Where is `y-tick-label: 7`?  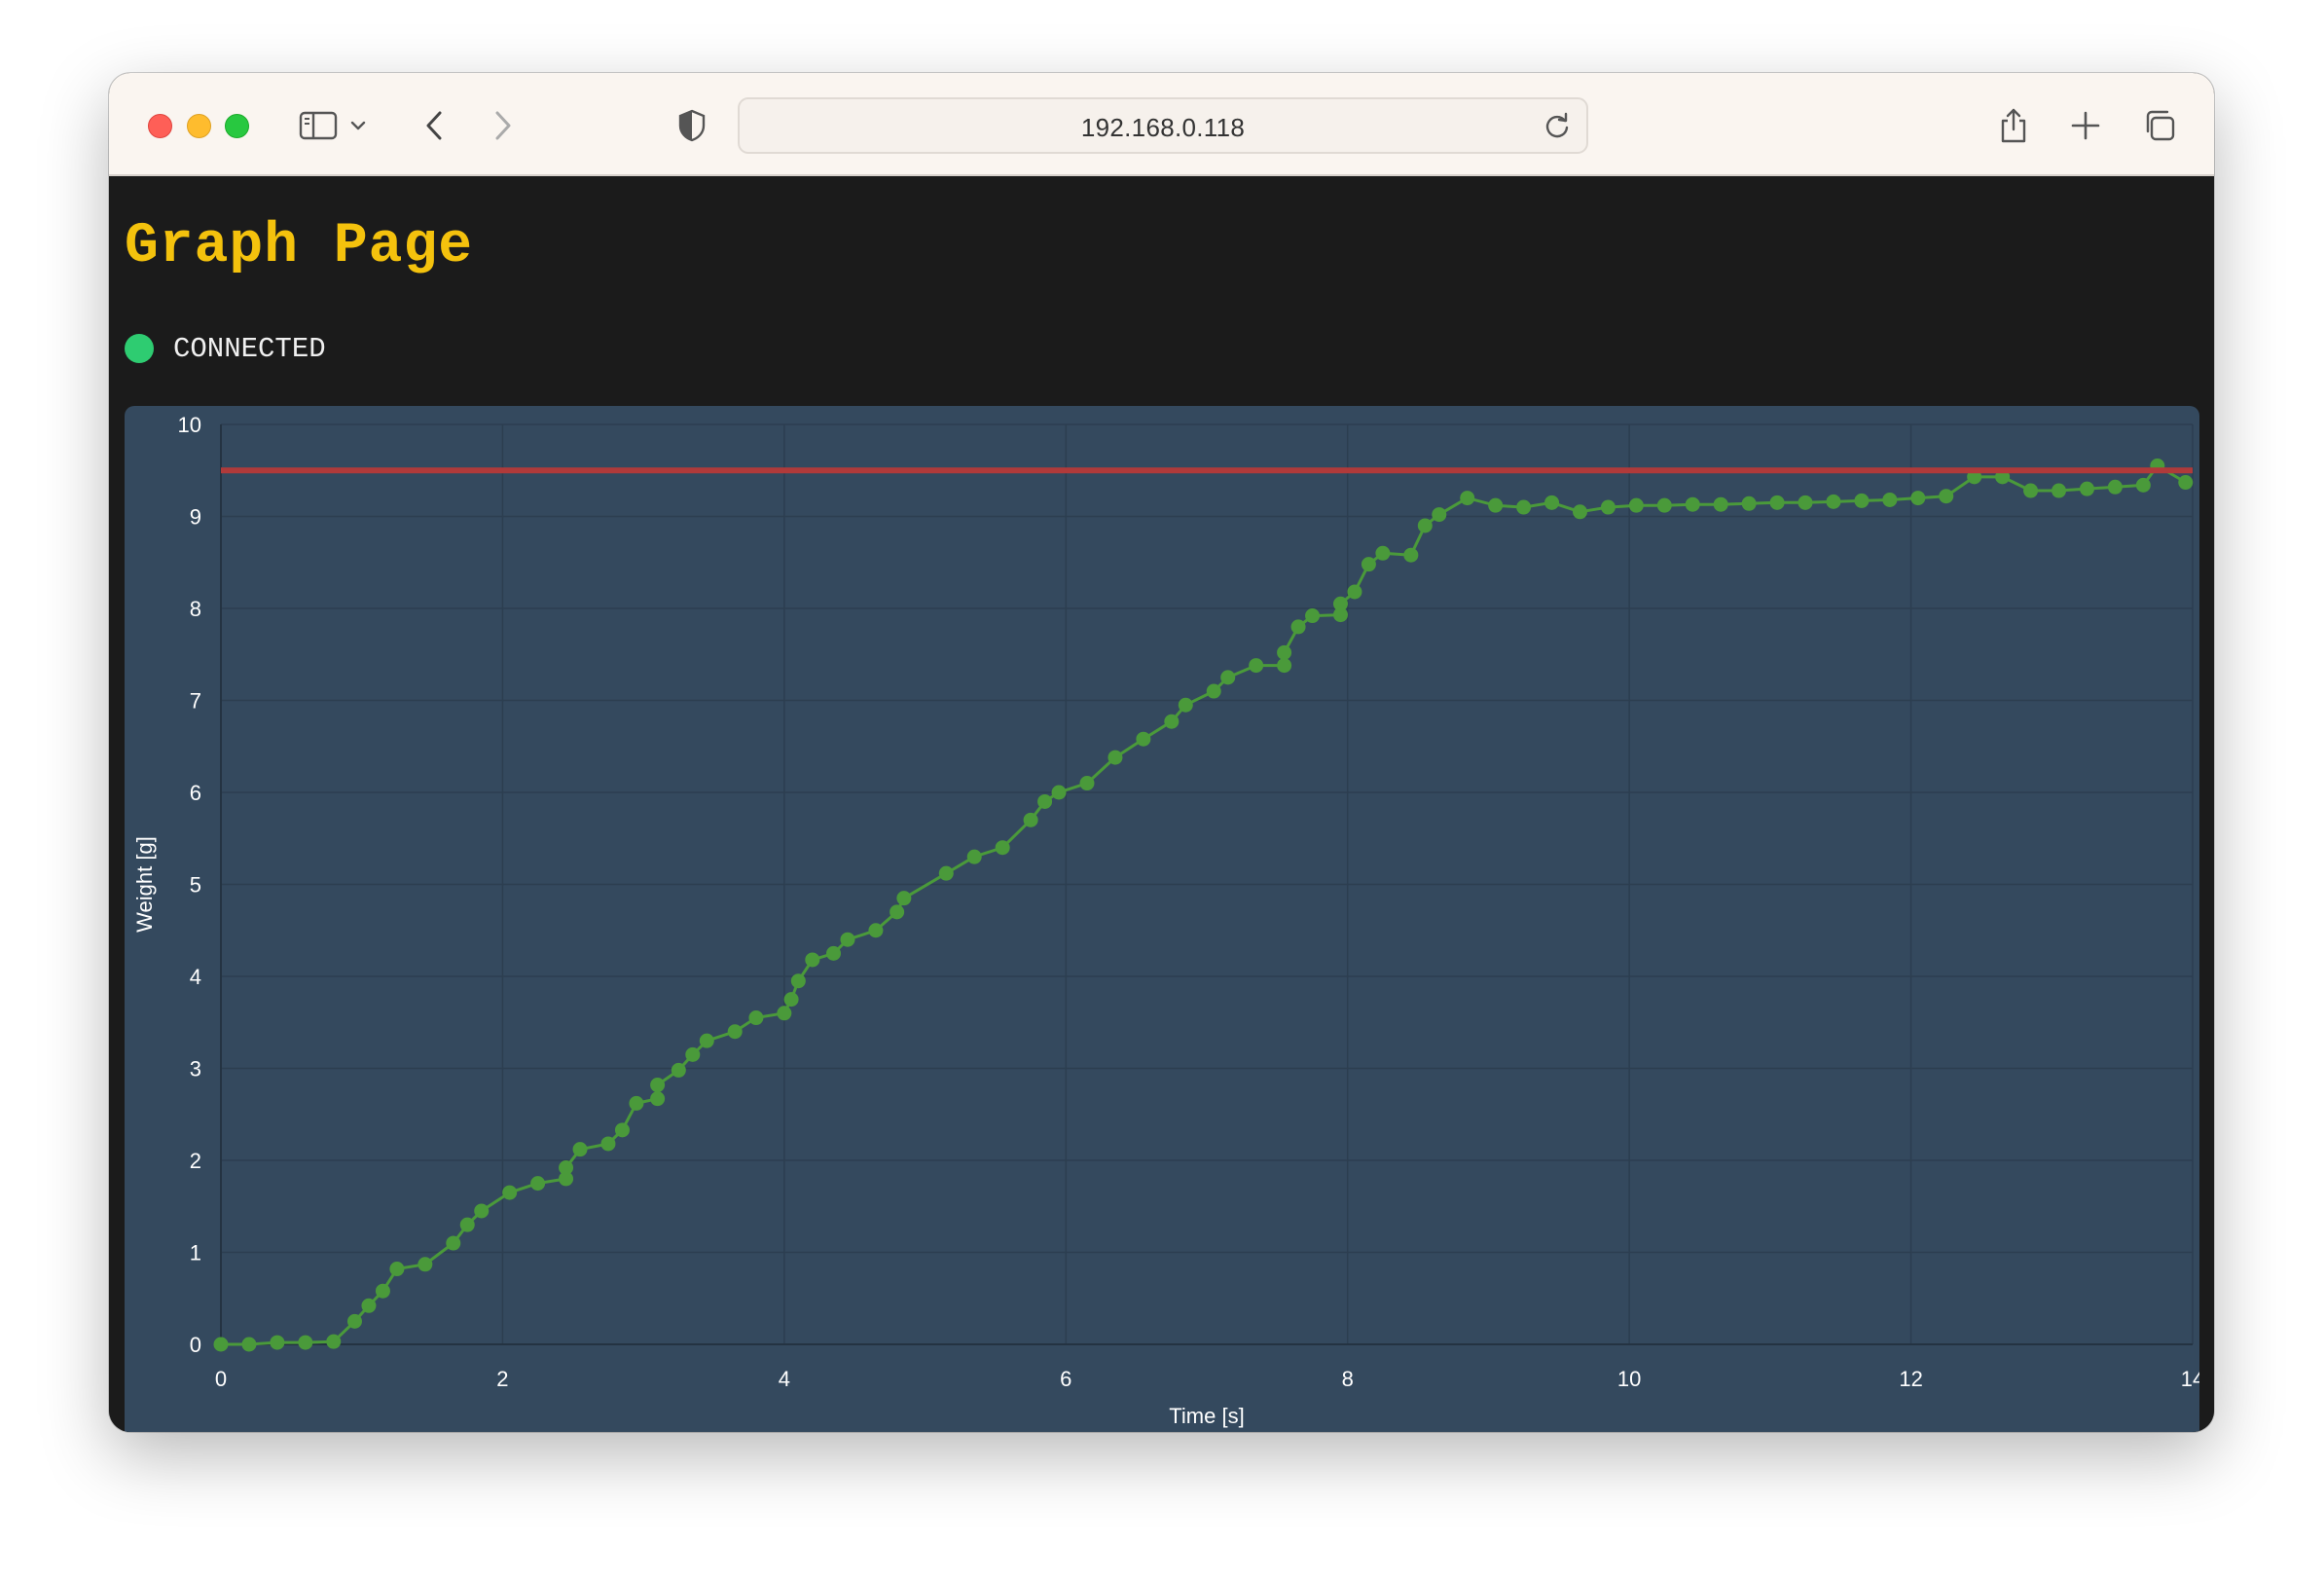 y-tick-label: 7 is located at coordinates (195, 701).